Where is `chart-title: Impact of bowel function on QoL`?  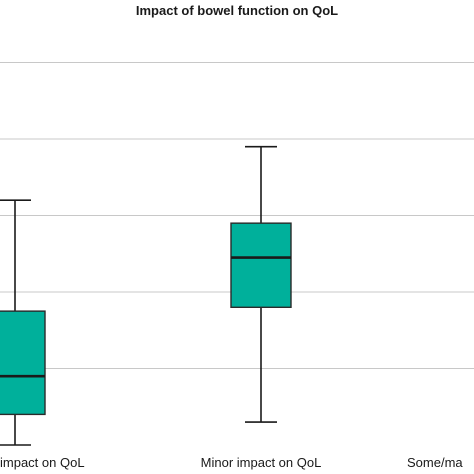
chart-title: Impact of bowel function on QoL is located at coordinates (237, 10).